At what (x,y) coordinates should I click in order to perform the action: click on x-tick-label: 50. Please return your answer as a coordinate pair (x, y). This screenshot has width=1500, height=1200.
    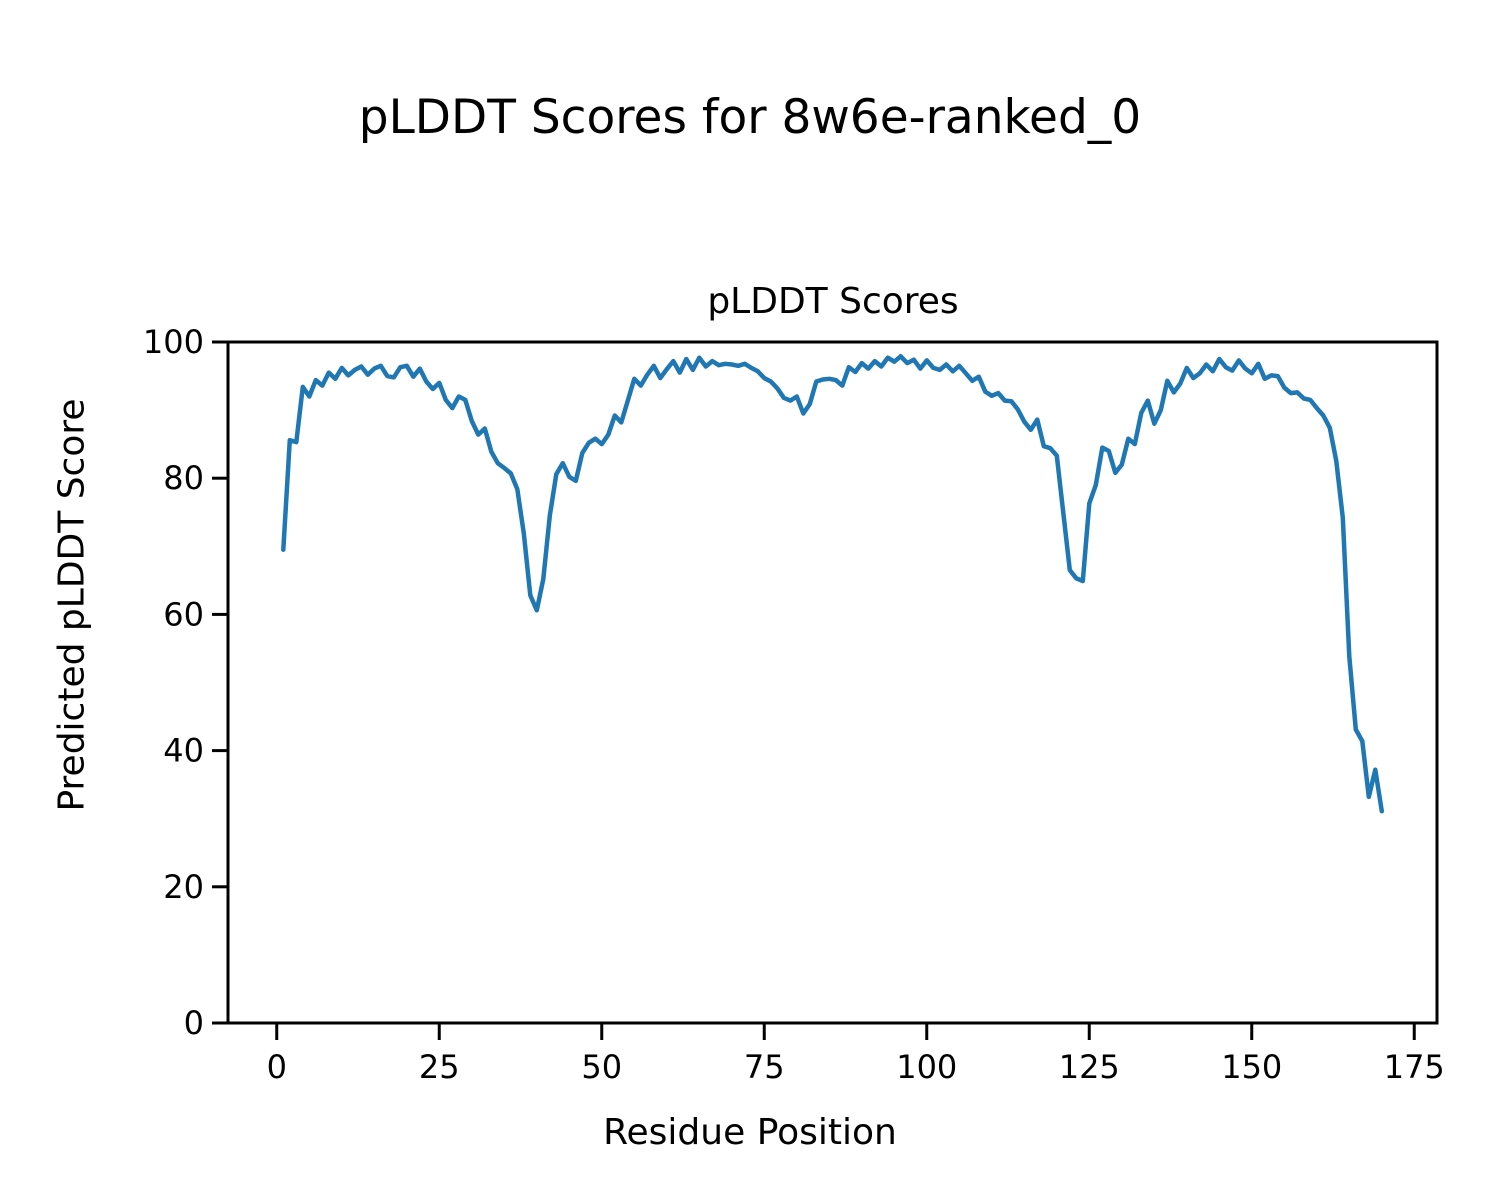
    Looking at the image, I should click on (601, 1067).